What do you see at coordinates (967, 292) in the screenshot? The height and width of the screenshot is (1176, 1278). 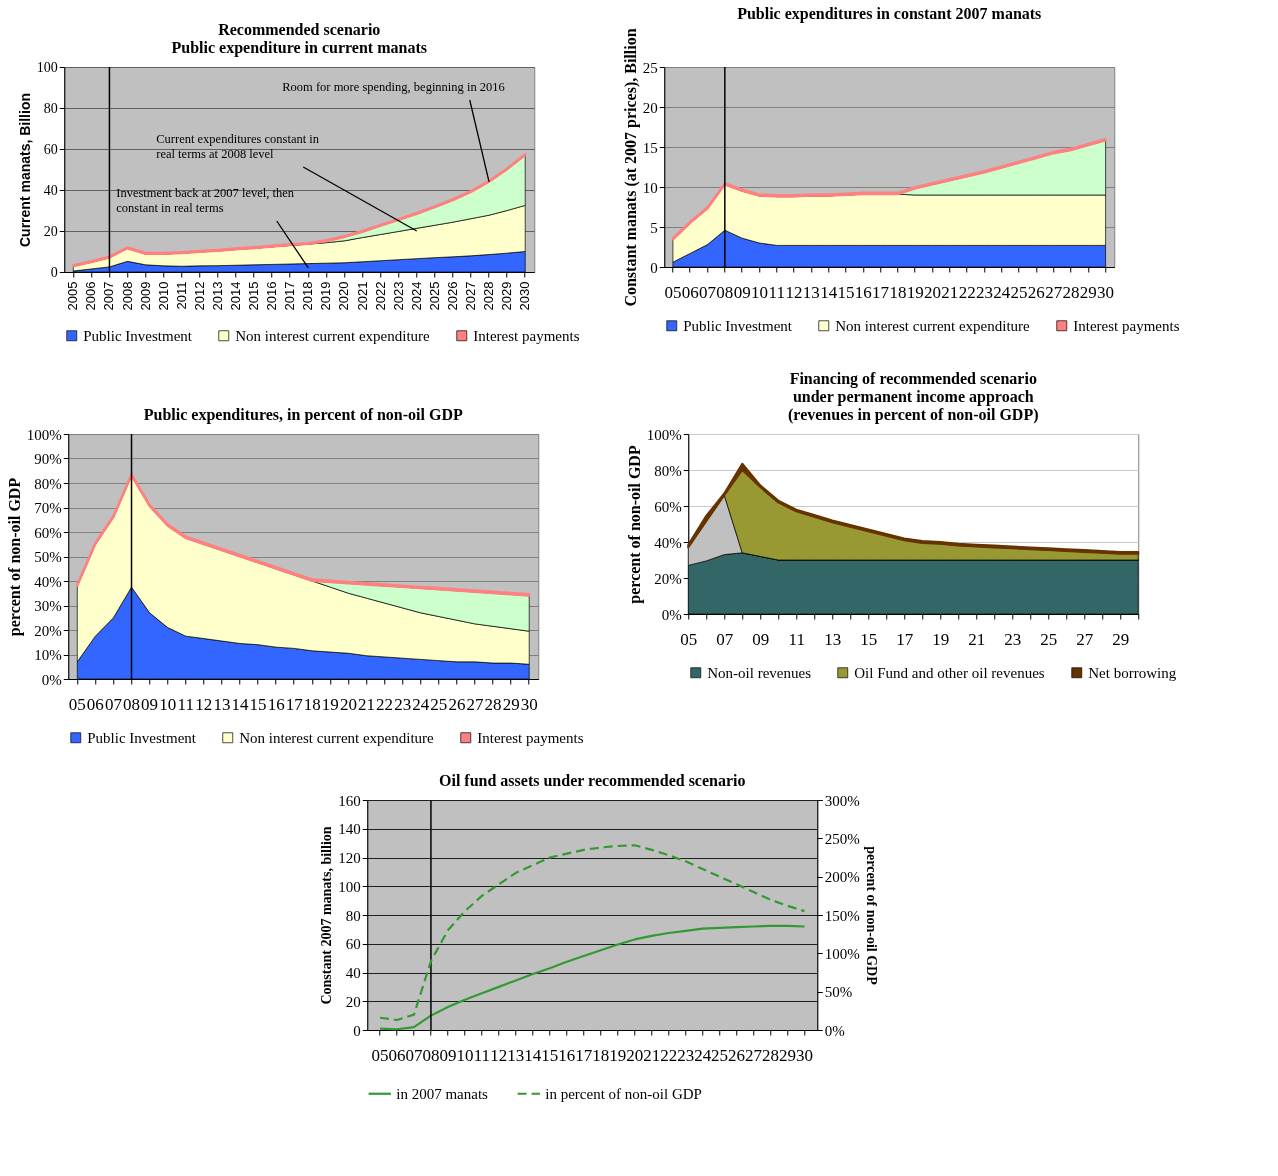 I see `x-tick-label: 22` at bounding box center [967, 292].